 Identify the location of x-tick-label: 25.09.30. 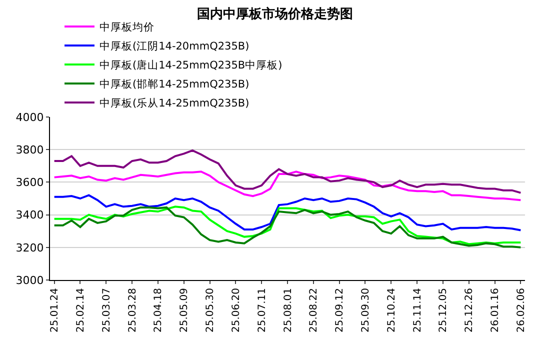
(366, 310).